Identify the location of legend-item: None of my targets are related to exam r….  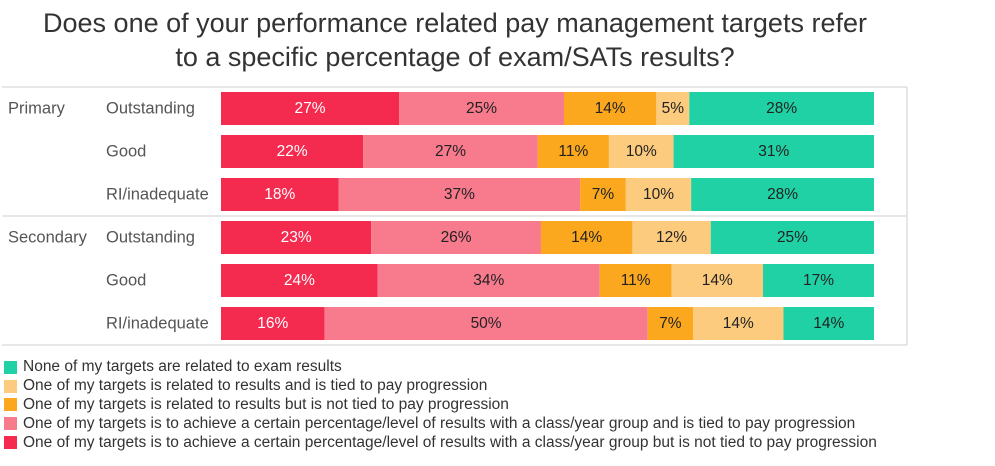
(440, 367).